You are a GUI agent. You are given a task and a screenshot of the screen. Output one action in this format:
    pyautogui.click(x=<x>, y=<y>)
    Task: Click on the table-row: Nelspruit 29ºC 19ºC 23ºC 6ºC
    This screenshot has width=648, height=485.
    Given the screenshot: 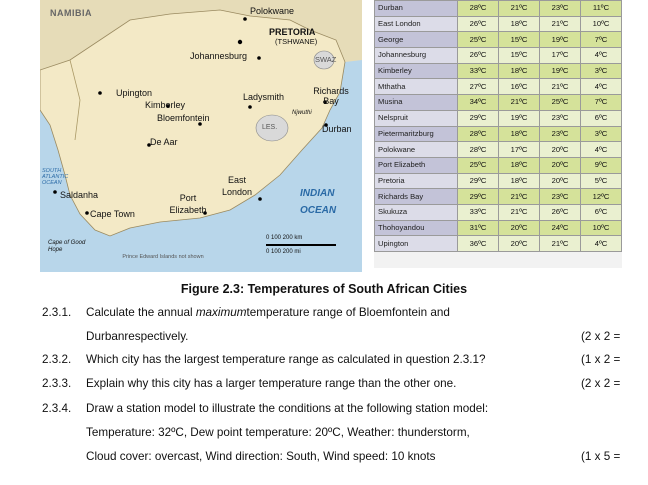 What is the action you would take?
    pyautogui.click(x=498, y=118)
    